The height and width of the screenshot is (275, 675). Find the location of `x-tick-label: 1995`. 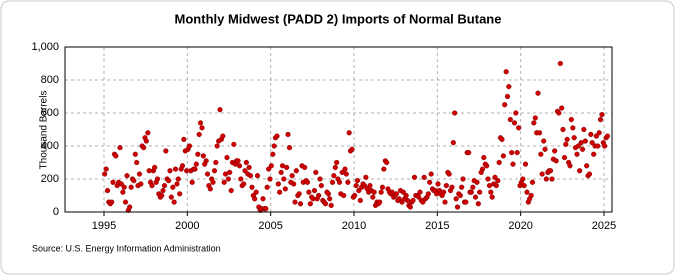

x-tick-label: 1995 is located at coordinates (104, 226).